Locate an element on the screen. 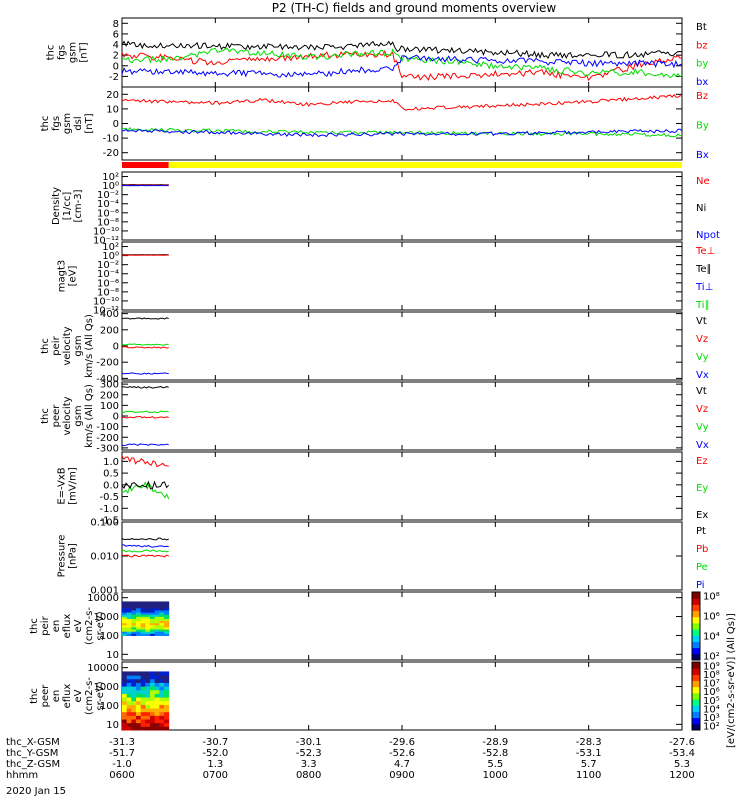 This screenshot has height=800, width=750. legend-item: Vx is located at coordinates (702, 445).